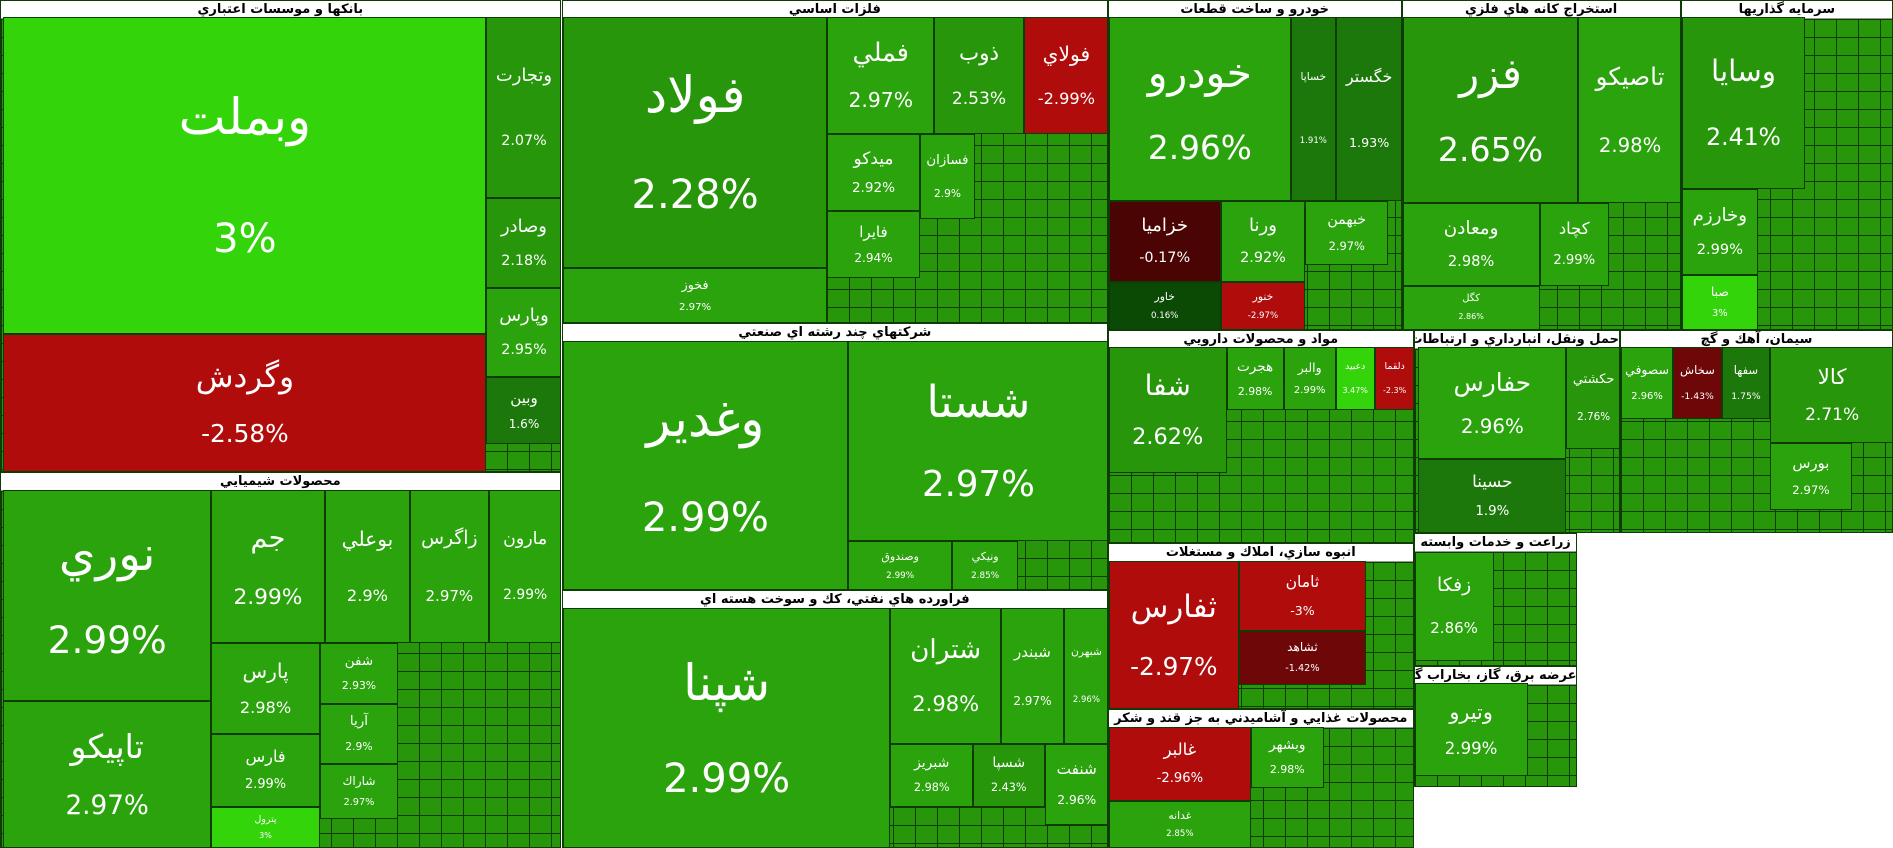 The height and width of the screenshot is (848, 1893). I want to click on tile-name: خگستر, so click(1369, 76).